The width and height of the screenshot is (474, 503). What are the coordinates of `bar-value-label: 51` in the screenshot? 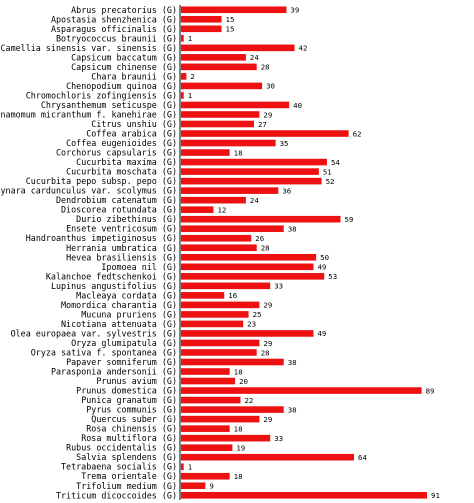 It's located at (327, 171).